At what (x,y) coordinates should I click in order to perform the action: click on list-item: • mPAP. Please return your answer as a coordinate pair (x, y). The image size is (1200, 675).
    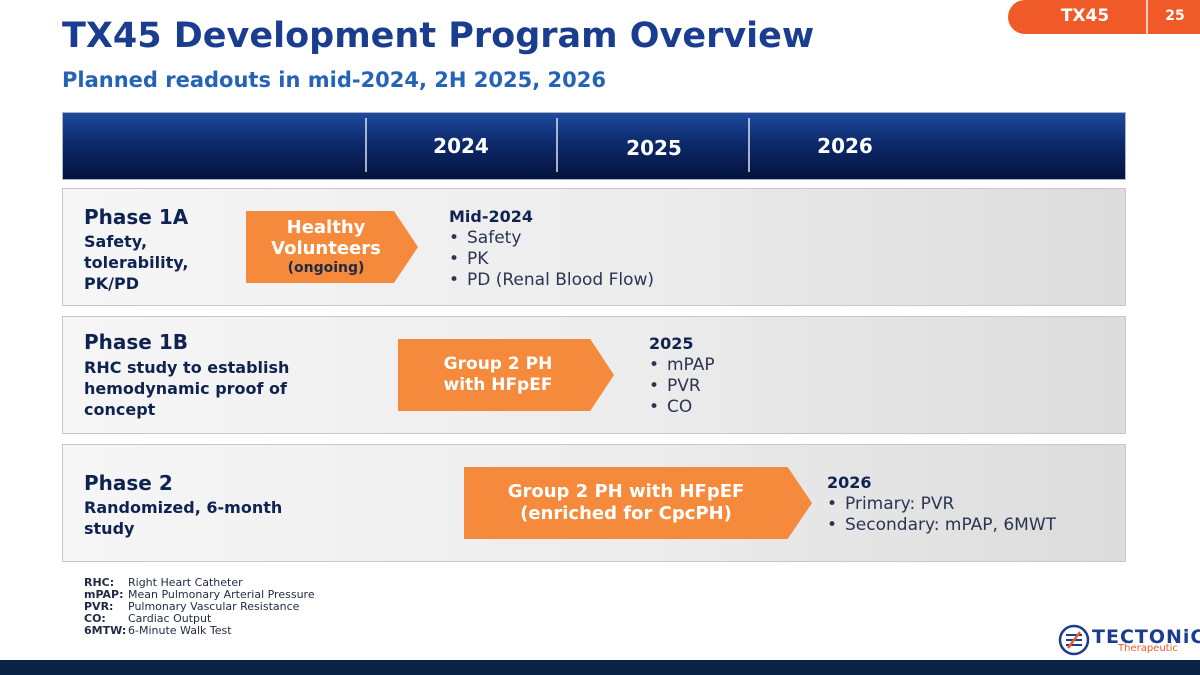
    Looking at the image, I should click on (682, 365).